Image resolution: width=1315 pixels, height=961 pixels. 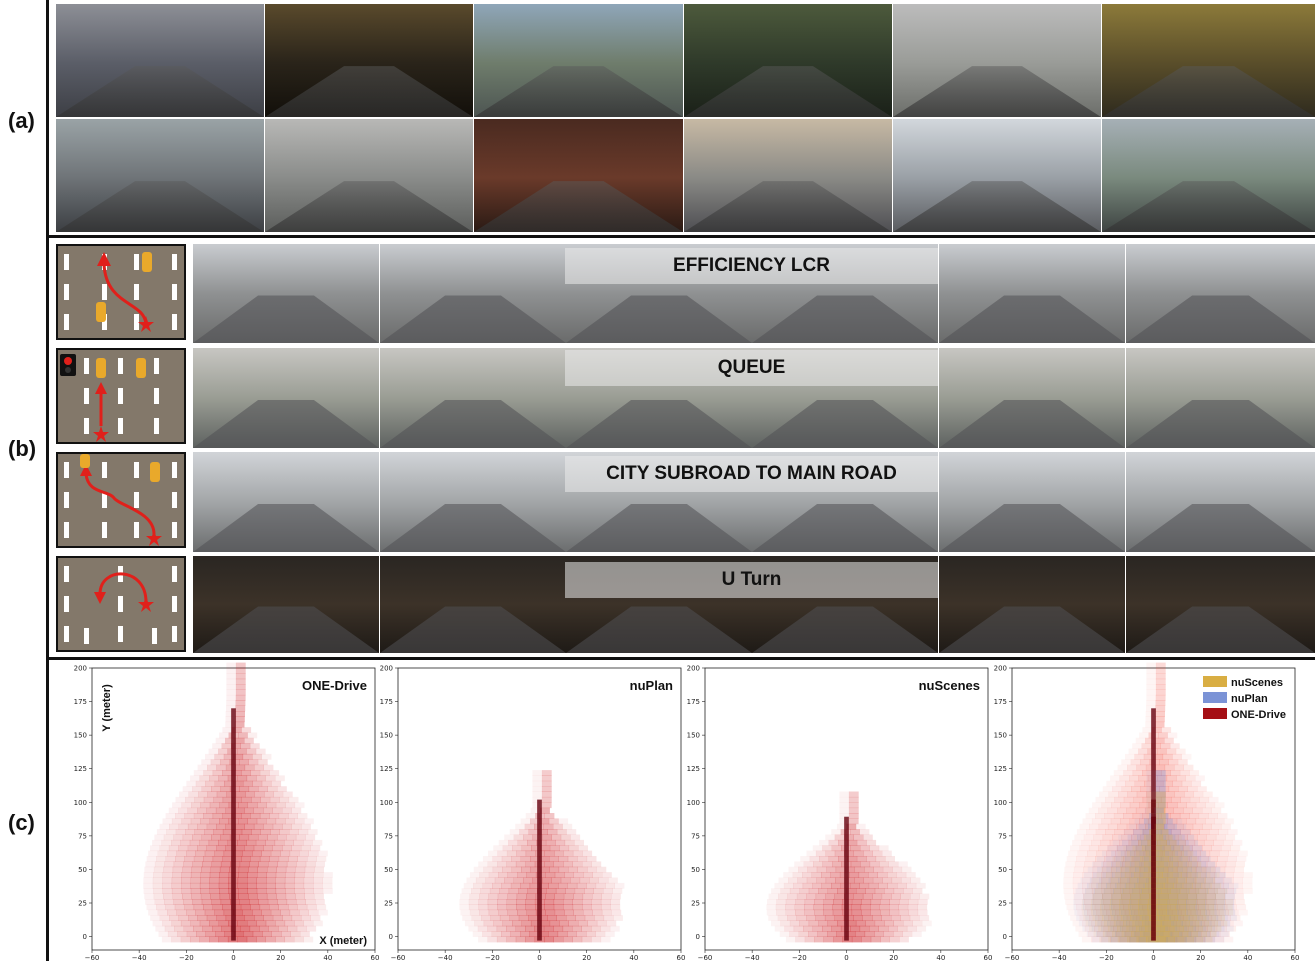 What do you see at coordinates (334, 685) in the screenshot?
I see `plot-title: ONE-Drive` at bounding box center [334, 685].